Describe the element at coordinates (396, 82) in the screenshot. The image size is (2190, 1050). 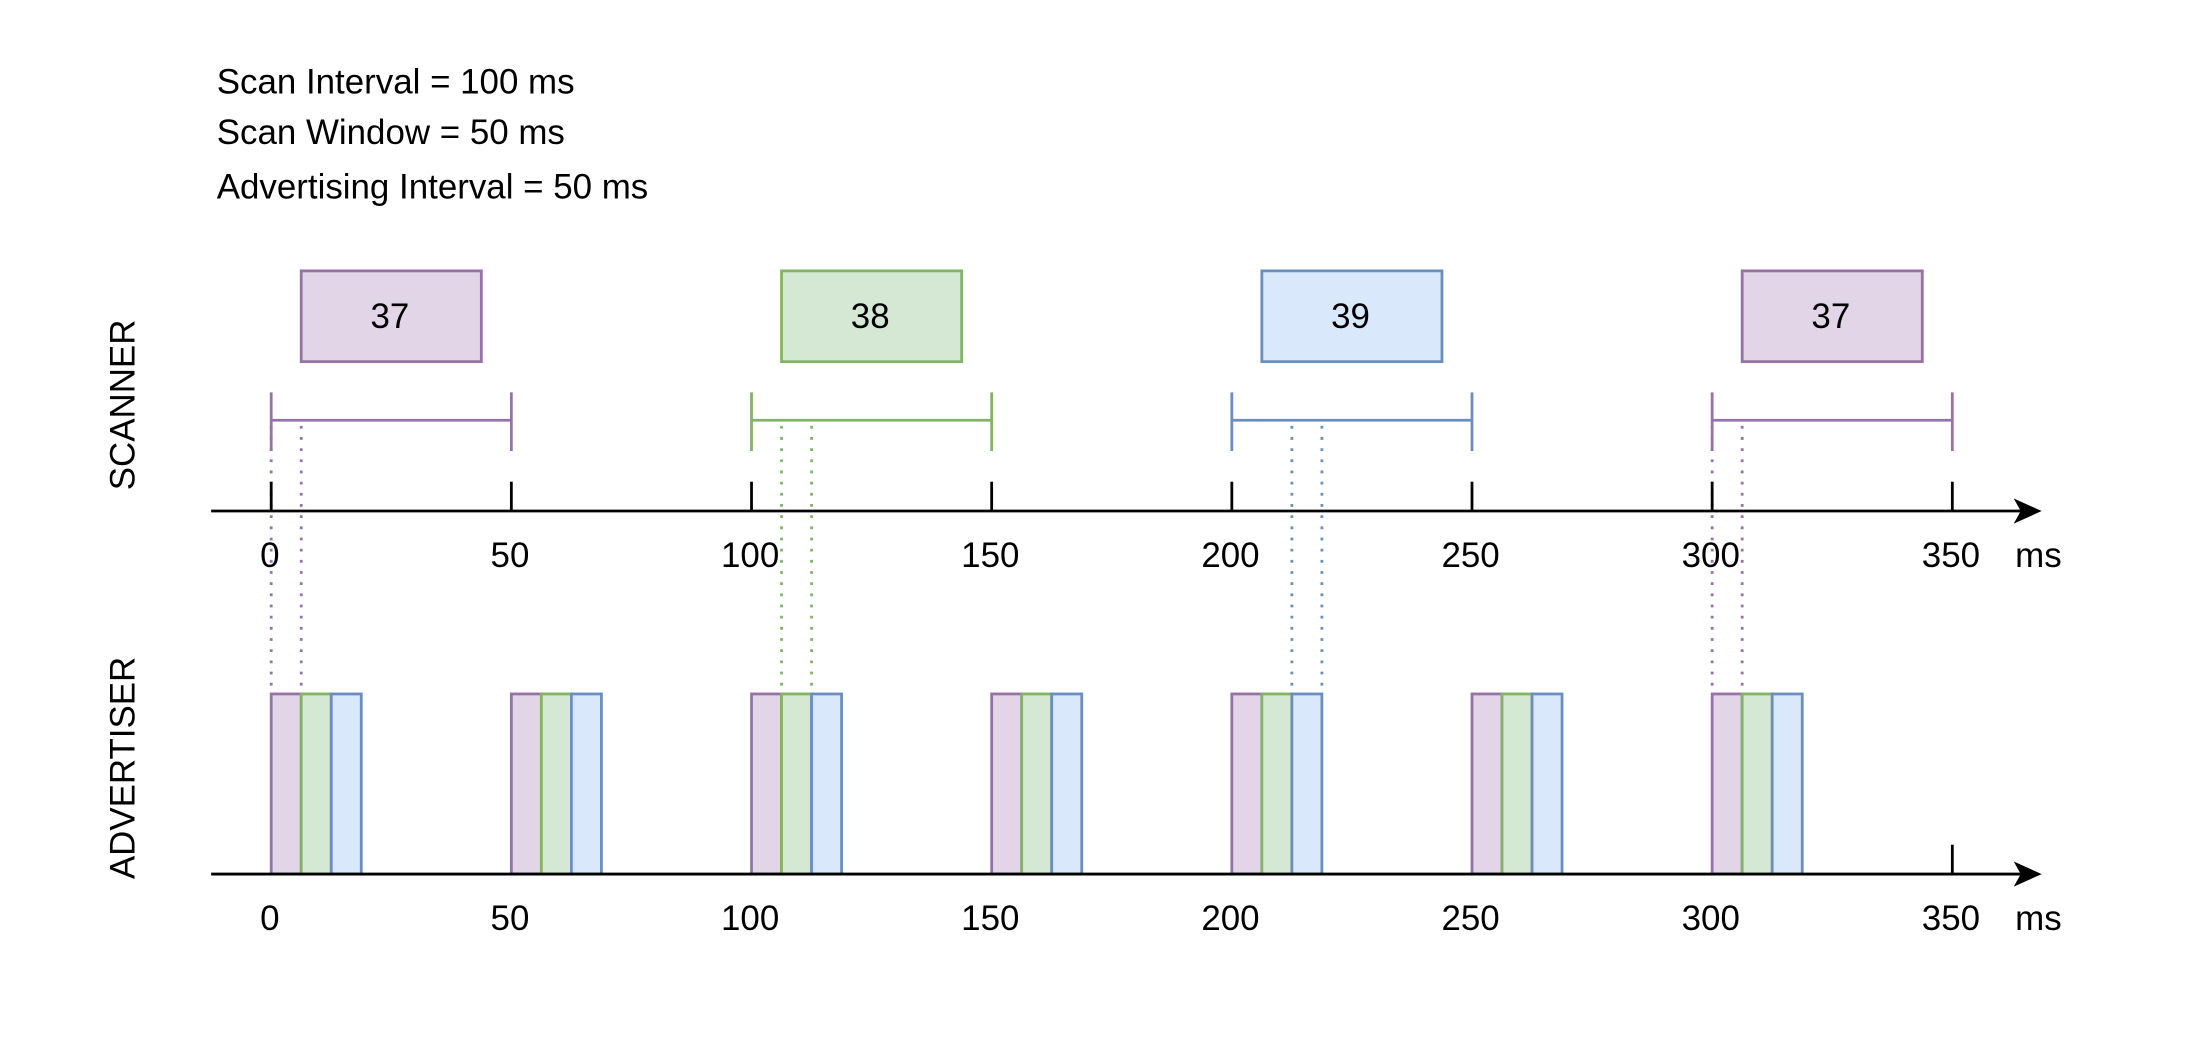
I see `scan-interval-label: Scan Interval = 100 ms` at that location.